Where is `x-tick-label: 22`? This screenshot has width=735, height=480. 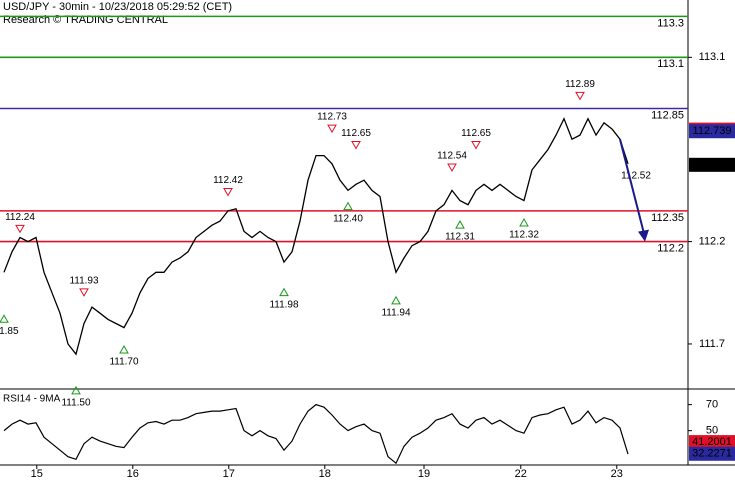
x-tick-label: 22 is located at coordinates (521, 474).